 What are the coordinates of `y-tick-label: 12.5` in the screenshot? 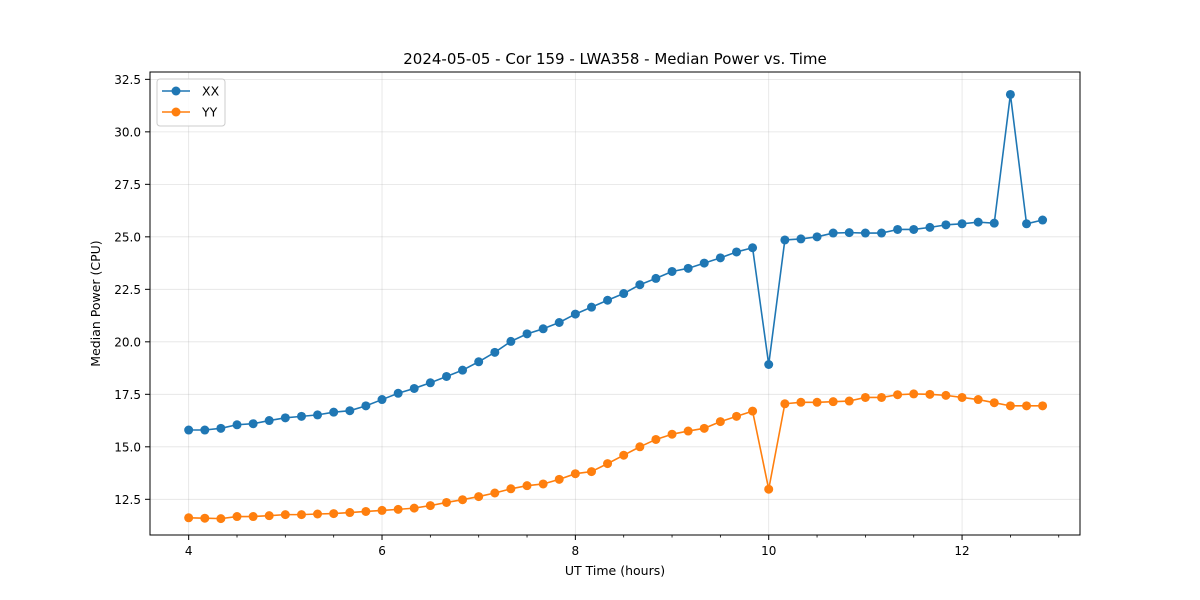 It's located at (127, 500).